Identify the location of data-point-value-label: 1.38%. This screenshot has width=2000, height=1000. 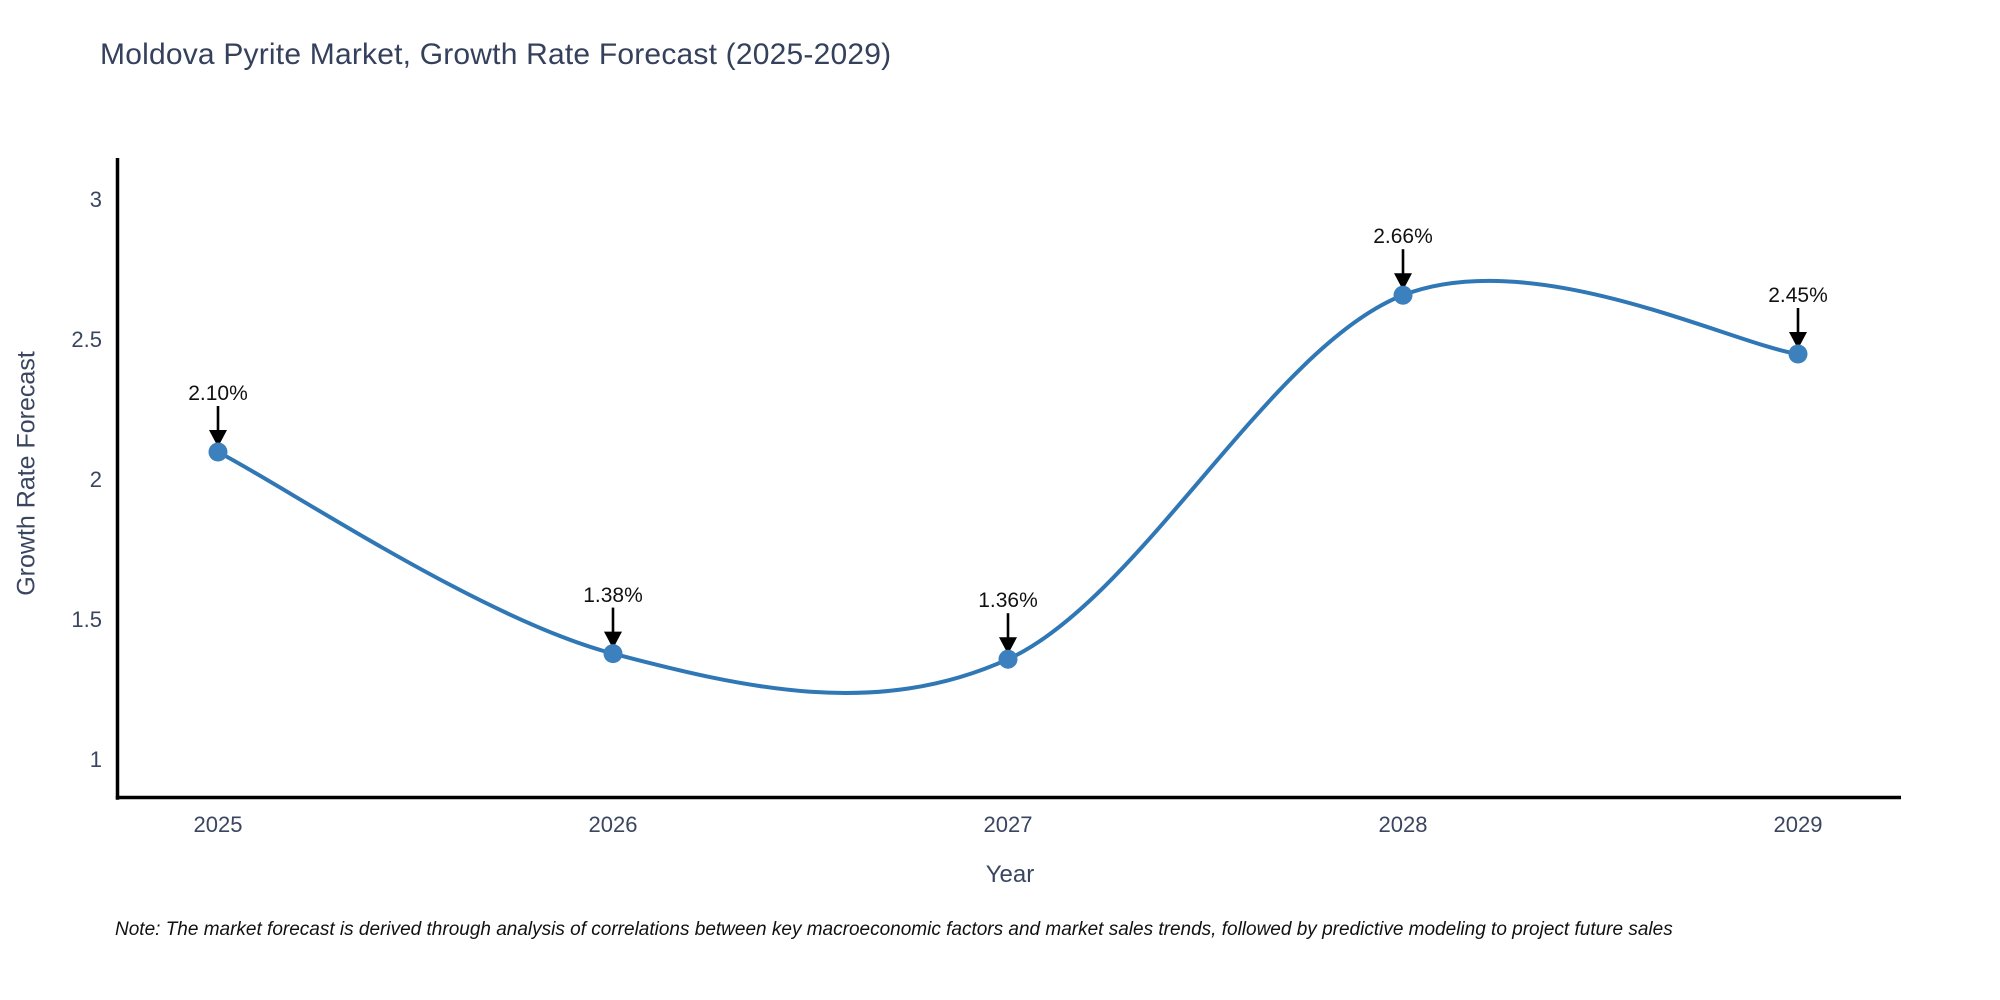
(613, 595).